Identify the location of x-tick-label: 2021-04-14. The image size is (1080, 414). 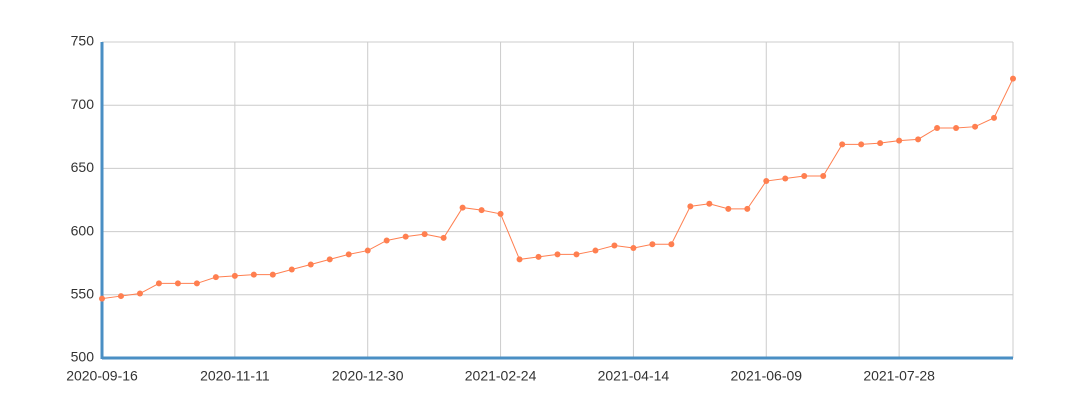
(634, 376).